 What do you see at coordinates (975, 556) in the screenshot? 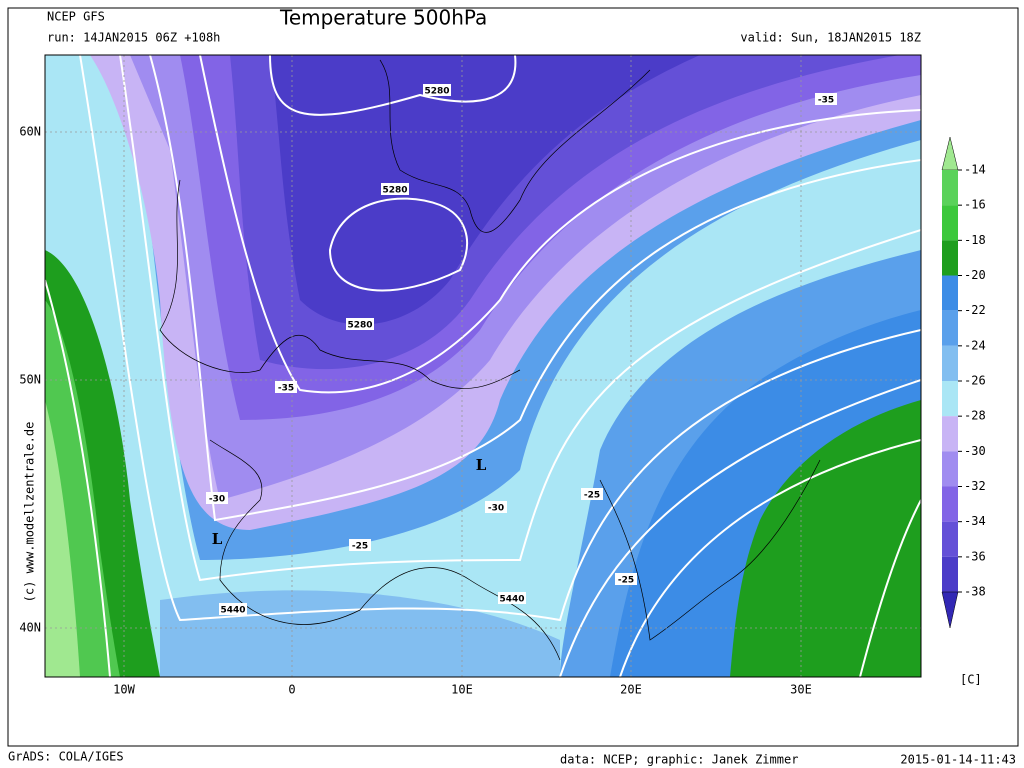
I see `colorbar-label: -36` at bounding box center [975, 556].